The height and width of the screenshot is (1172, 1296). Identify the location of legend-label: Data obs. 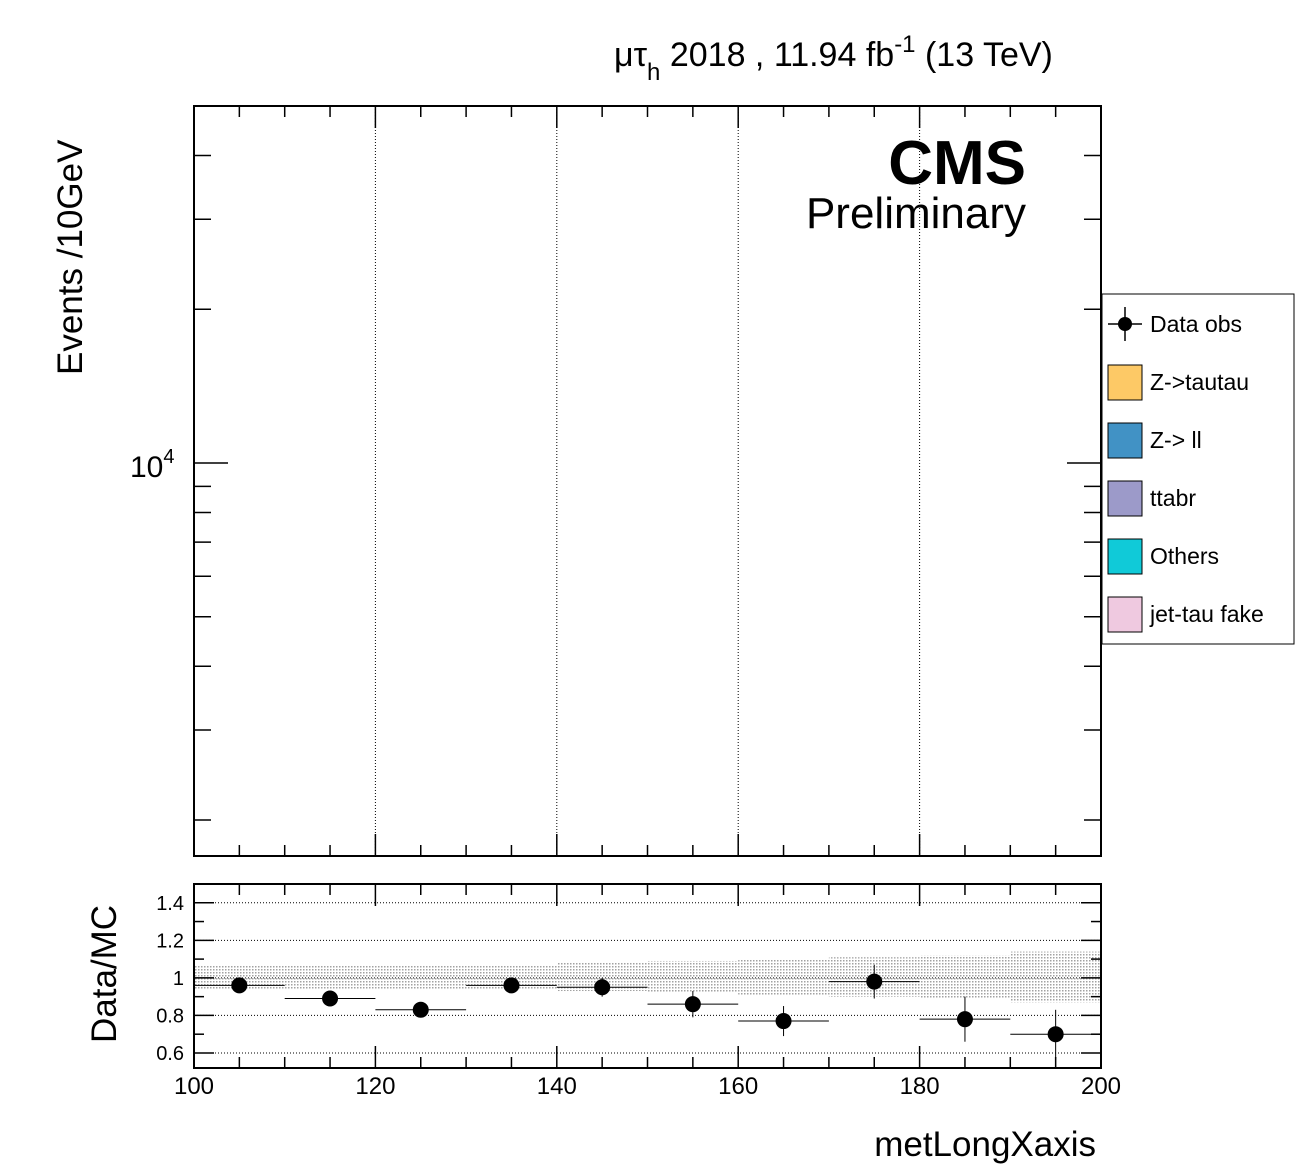
(1196, 324).